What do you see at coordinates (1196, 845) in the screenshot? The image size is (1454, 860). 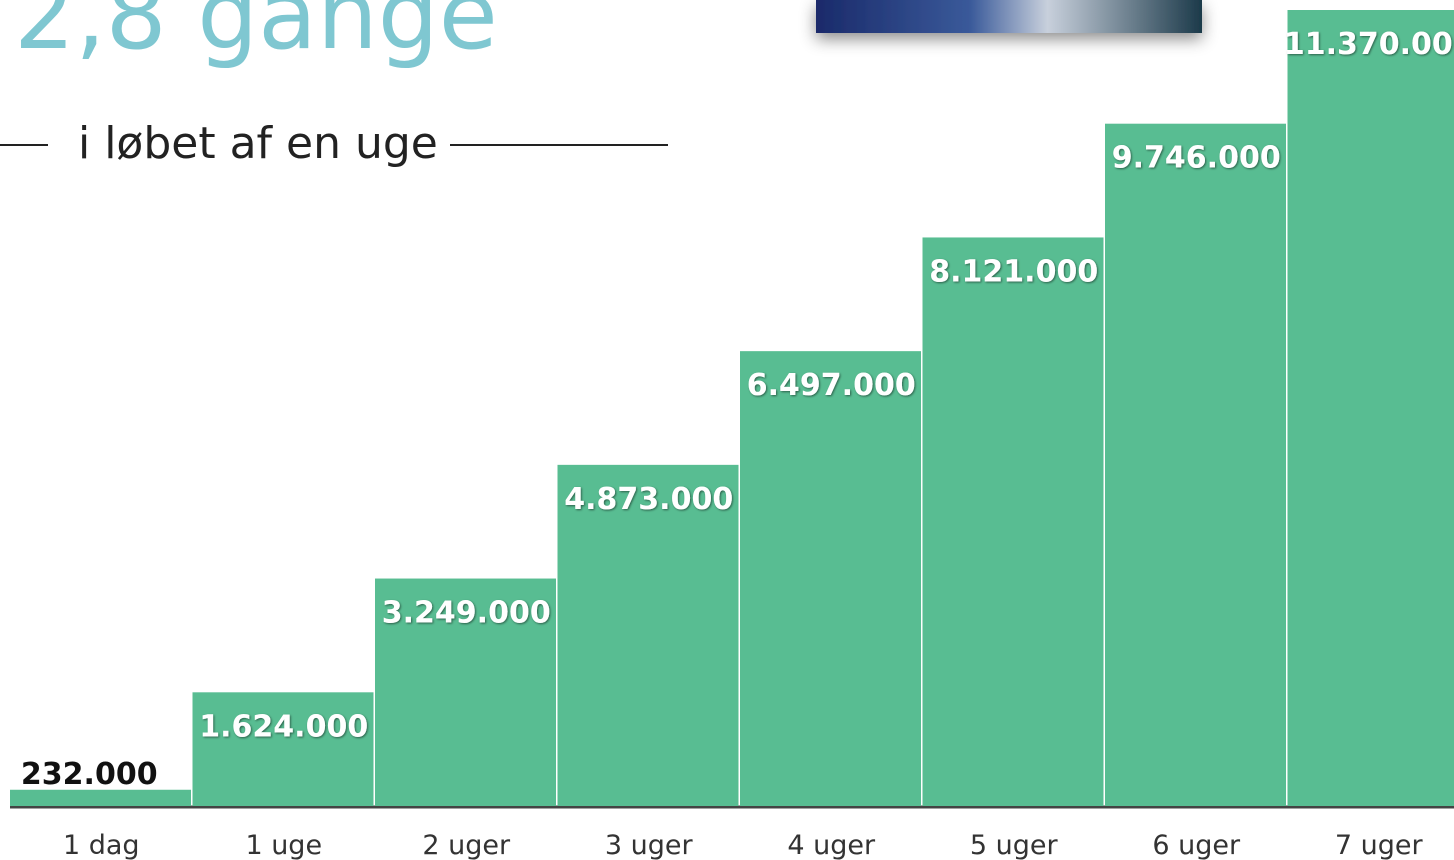 I see `x-tick-label: 6 uger` at bounding box center [1196, 845].